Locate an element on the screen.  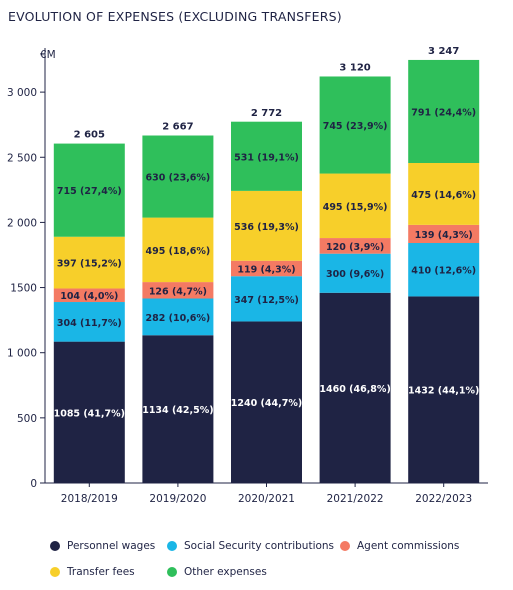
segment-value-label: 531 (19,1%) is located at coordinates (266, 157).